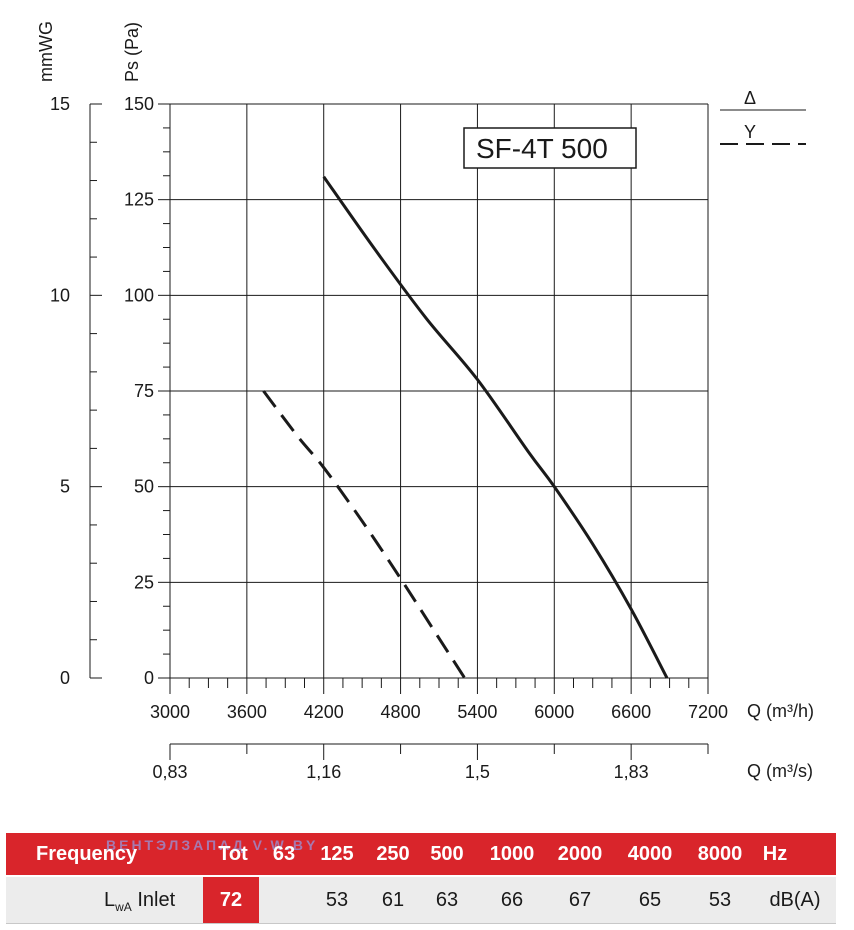 The height and width of the screenshot is (930, 854). I want to click on value-8000: 53, so click(720, 900).